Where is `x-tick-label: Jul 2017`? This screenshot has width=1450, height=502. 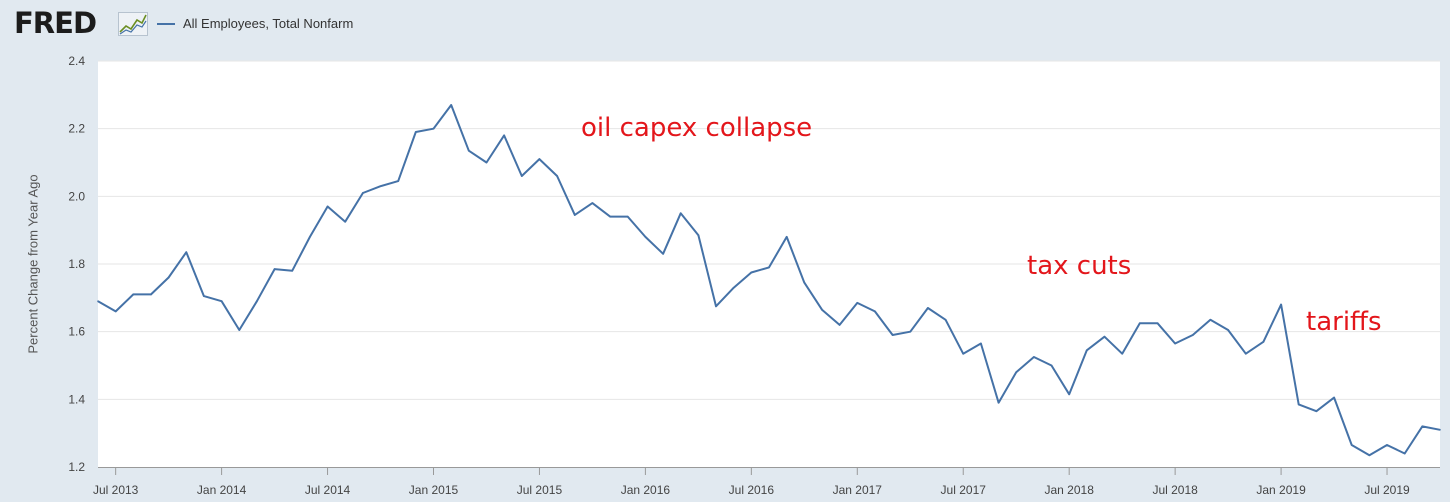 x-tick-label: Jul 2017 is located at coordinates (964, 490).